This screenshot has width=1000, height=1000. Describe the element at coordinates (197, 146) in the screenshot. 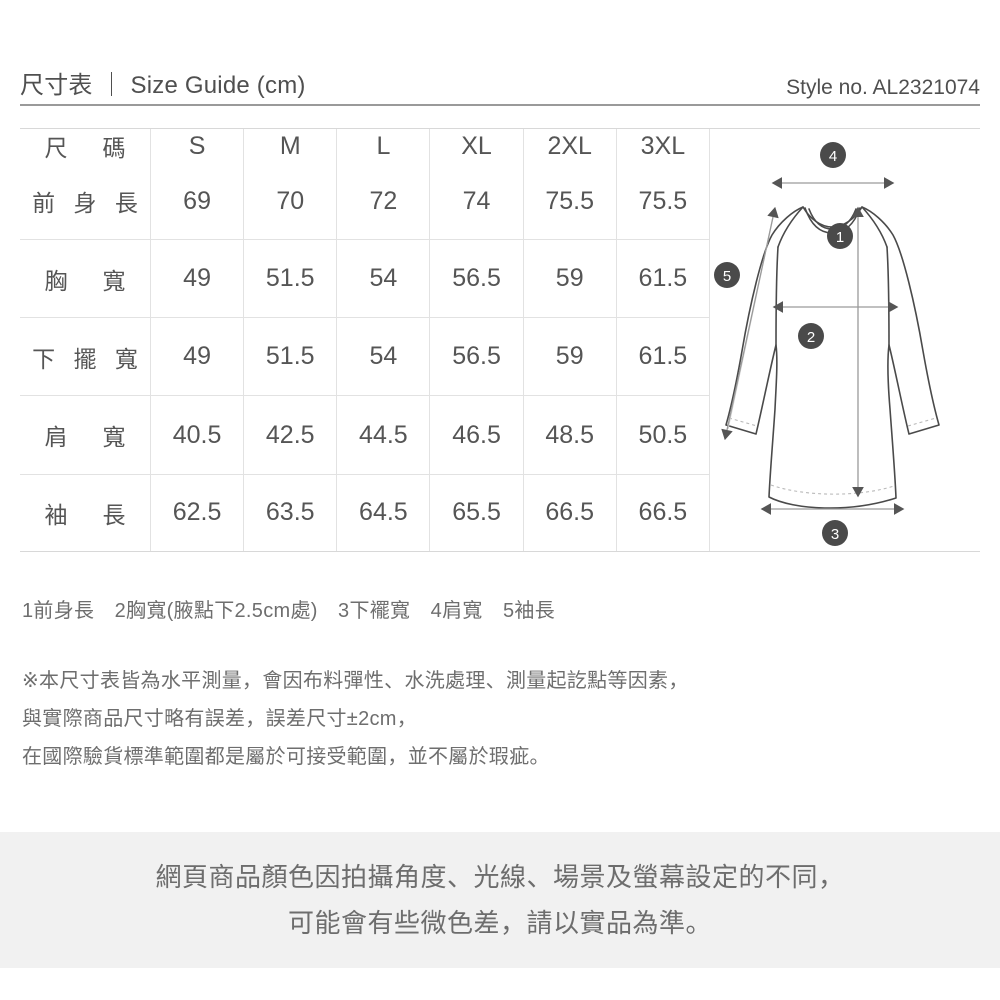

I see `column-header-s: S` at that location.